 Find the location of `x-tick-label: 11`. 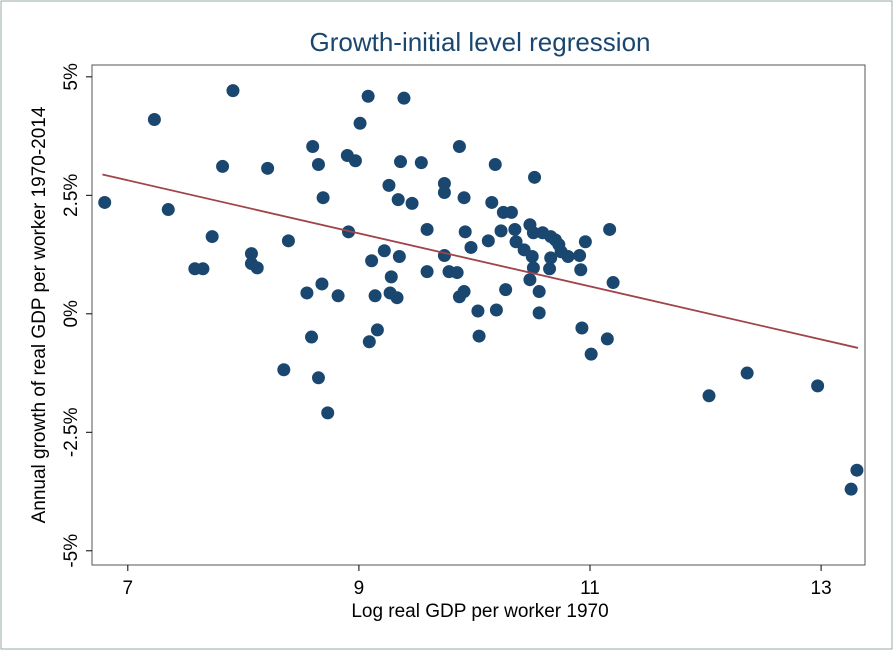

x-tick-label: 11 is located at coordinates (590, 588).